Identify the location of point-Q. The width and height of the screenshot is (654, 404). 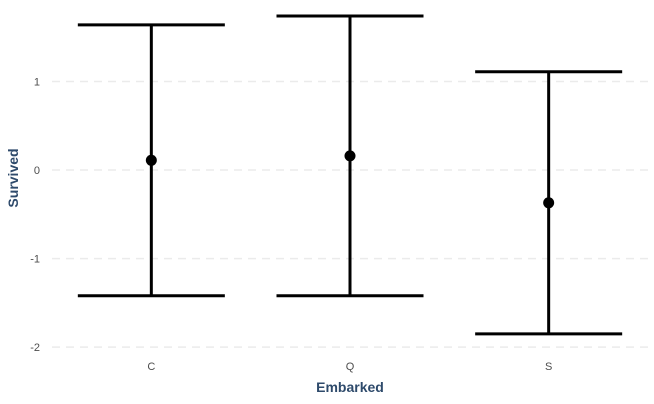
(350, 156).